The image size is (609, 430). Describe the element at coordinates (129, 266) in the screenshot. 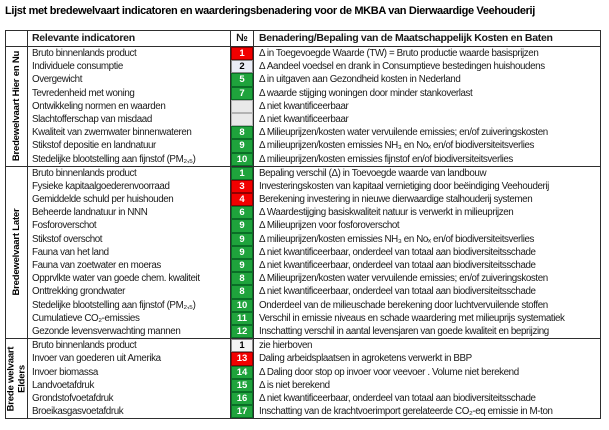

I see `indicator-cell: Fauna van zoetwater en moeras` at that location.